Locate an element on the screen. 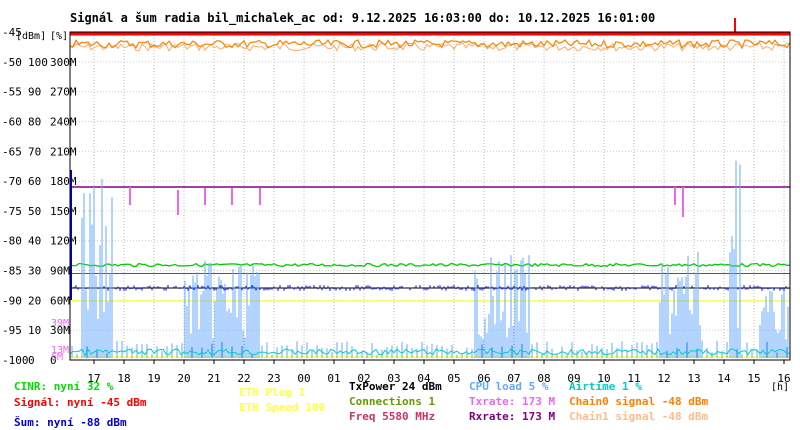  y-tick-rate-extra: 39M is located at coordinates (60, 323).